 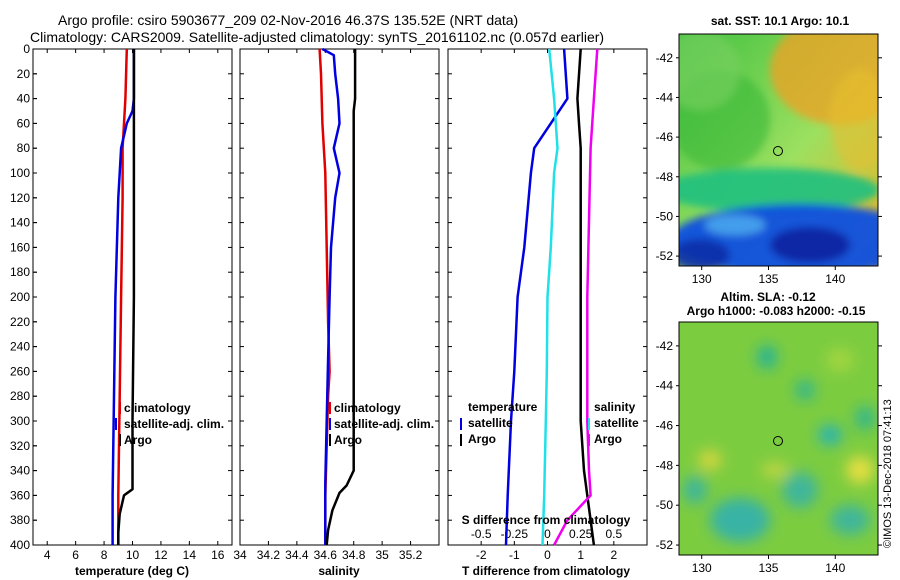 I want to click on x-tick-label: 34.8, so click(x=354, y=555).